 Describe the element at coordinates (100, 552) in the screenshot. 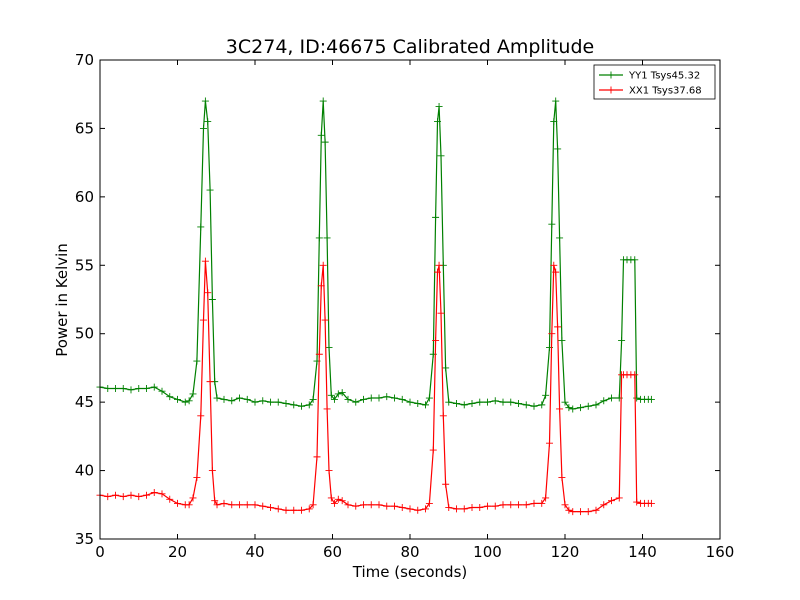

I see `x-tick-label-0: 0` at that location.